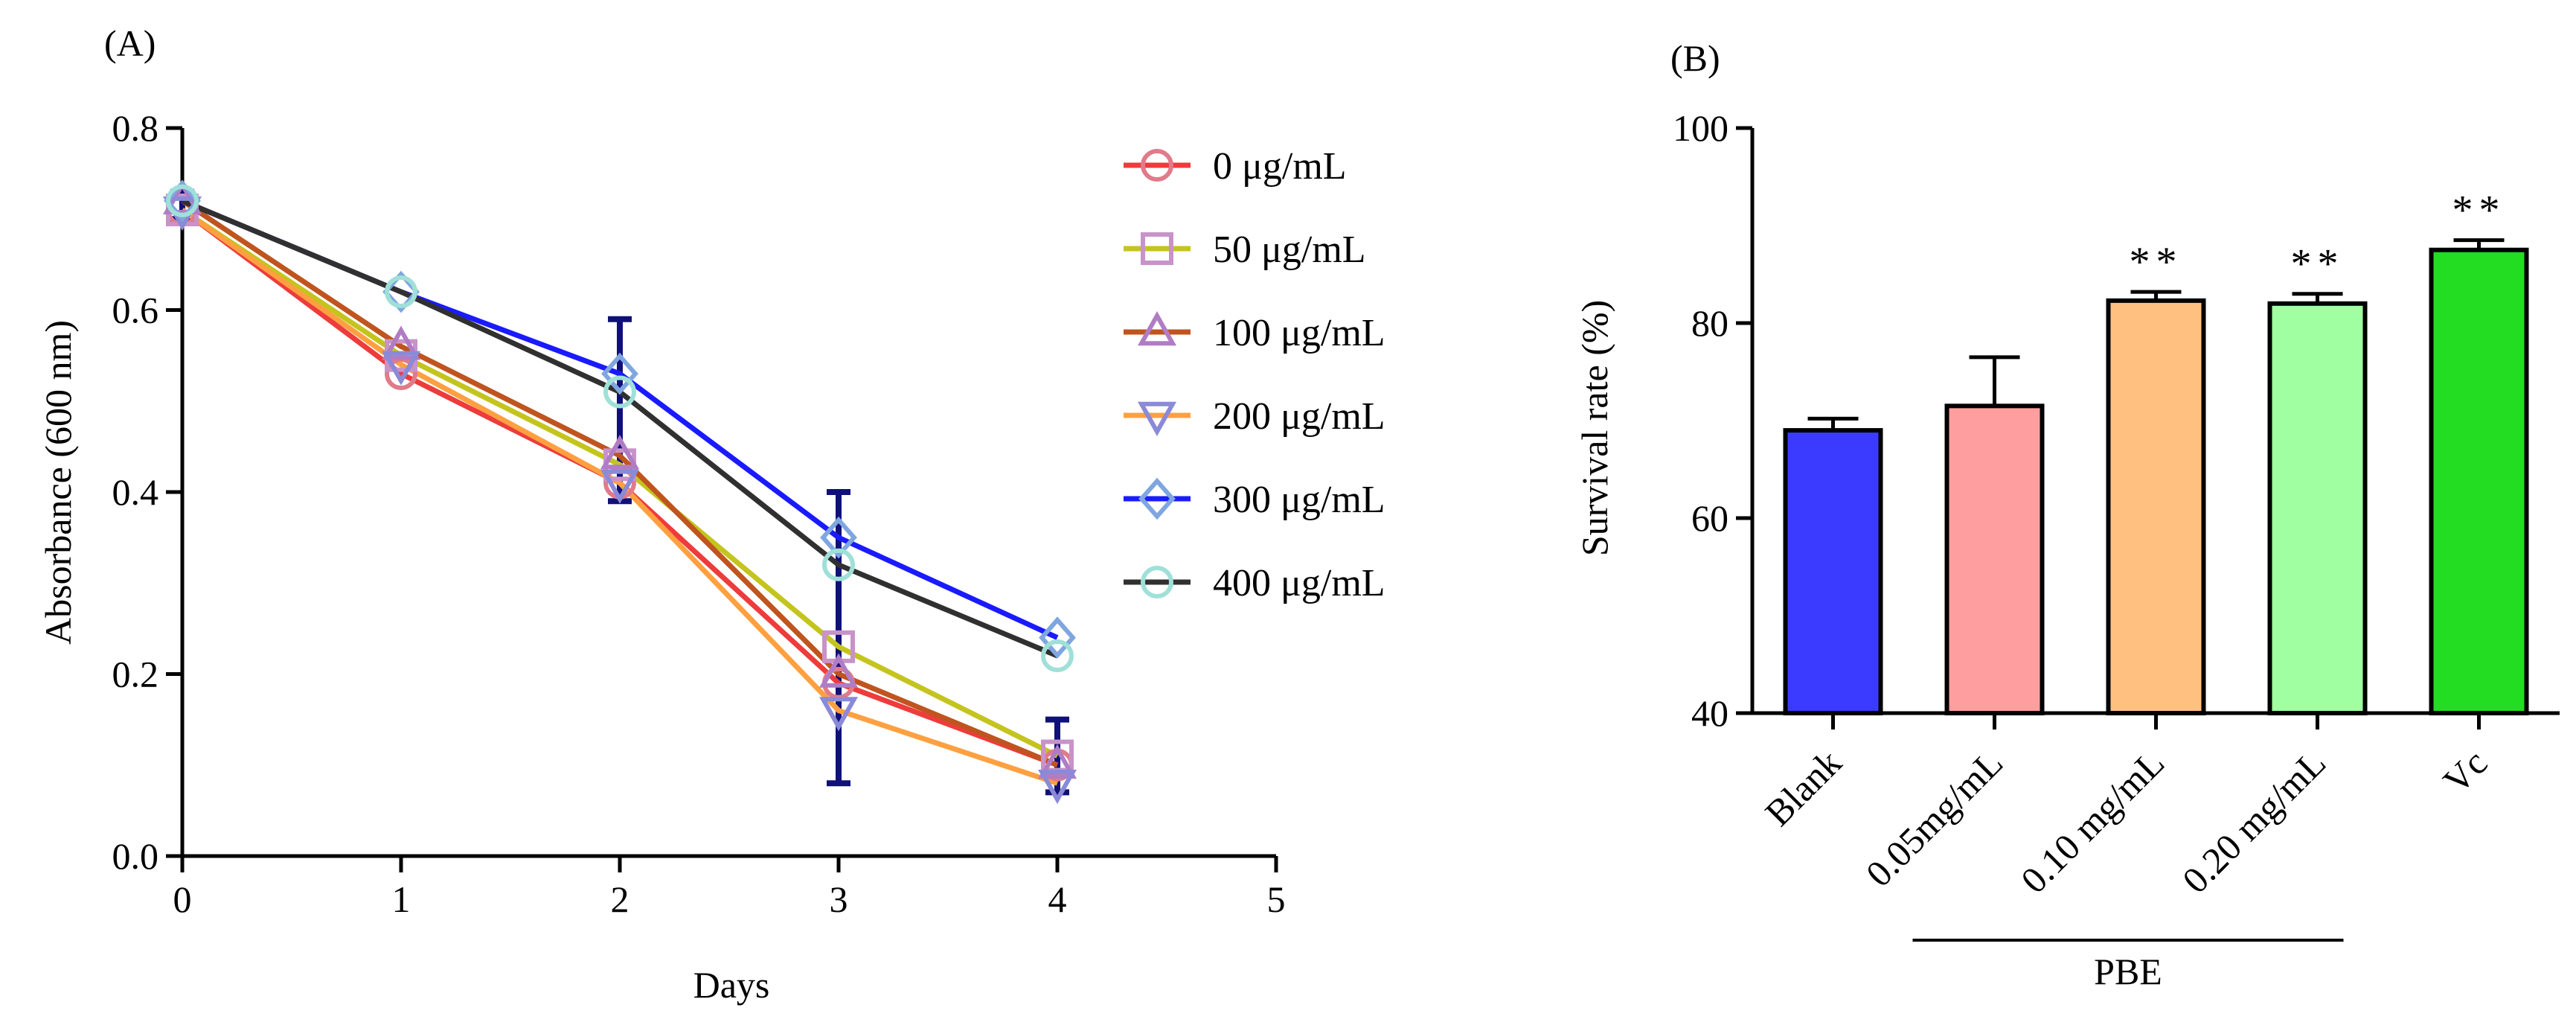 The width and height of the screenshot is (2576, 1028). I want to click on y-tick-label-a: 0.2, so click(135, 674).